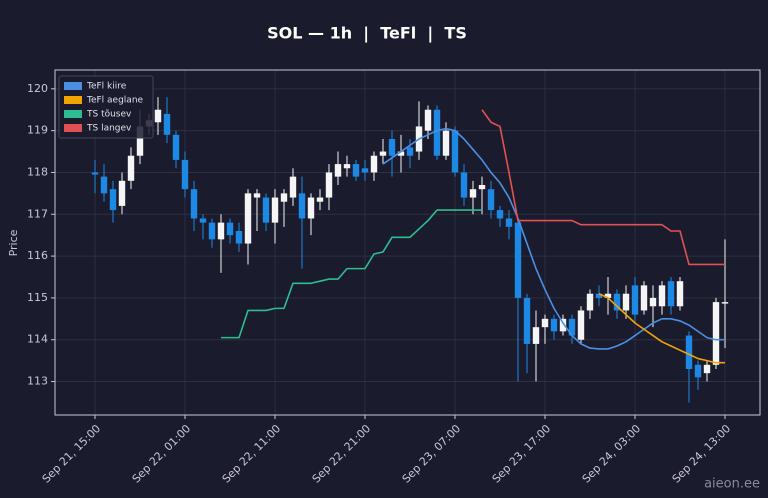  Describe the element at coordinates (37, 339) in the screenshot. I see `y-tick-label: 114` at that location.